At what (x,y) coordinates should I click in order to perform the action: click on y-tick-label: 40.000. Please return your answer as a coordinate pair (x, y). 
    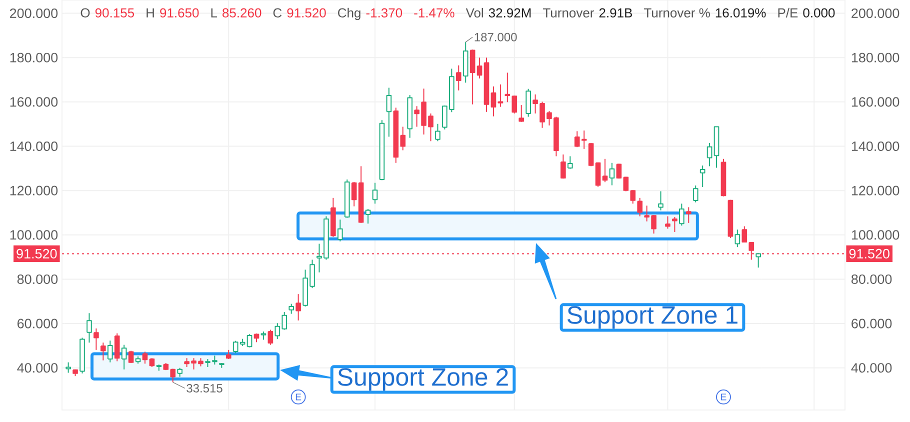
    Looking at the image, I should click on (37, 368).